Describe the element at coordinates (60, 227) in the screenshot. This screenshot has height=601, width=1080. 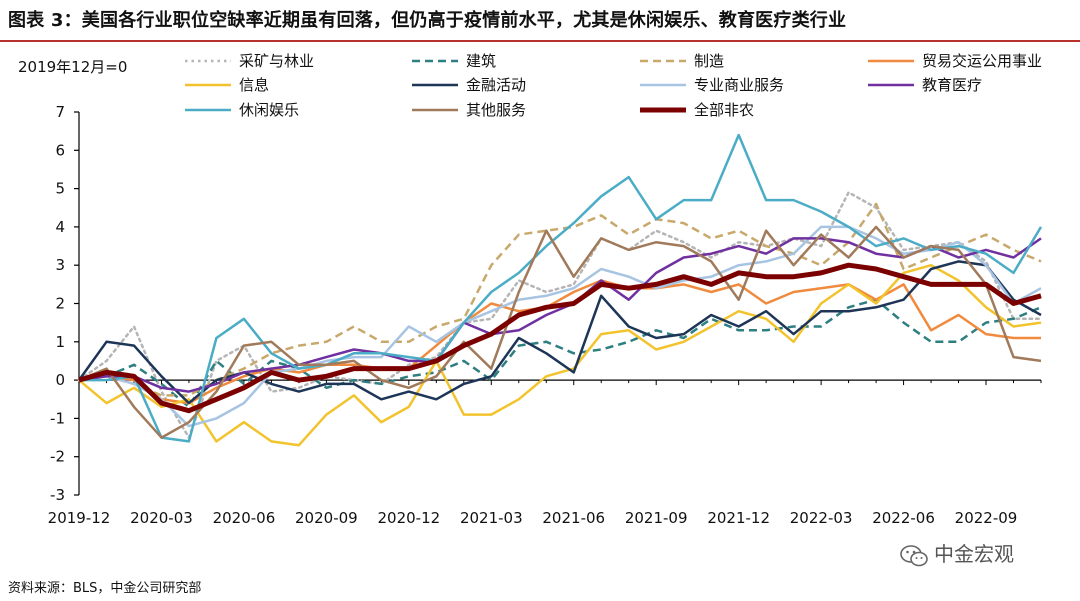
I see `y-tick-label: 4` at that location.